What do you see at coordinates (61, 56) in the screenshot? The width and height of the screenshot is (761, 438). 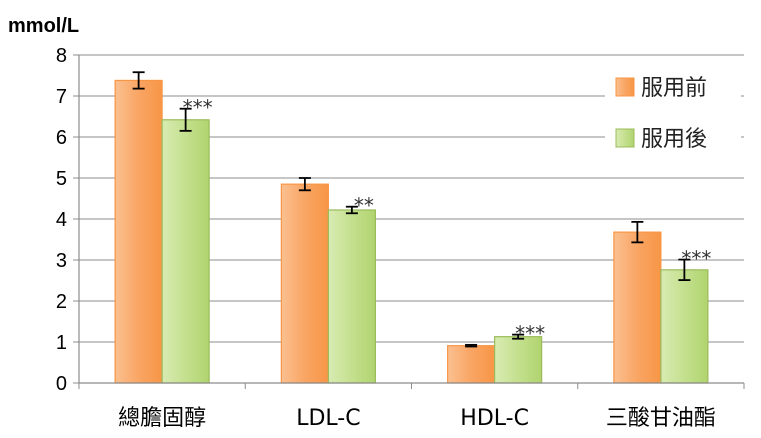 I see `y-tick-label: 8` at bounding box center [61, 56].